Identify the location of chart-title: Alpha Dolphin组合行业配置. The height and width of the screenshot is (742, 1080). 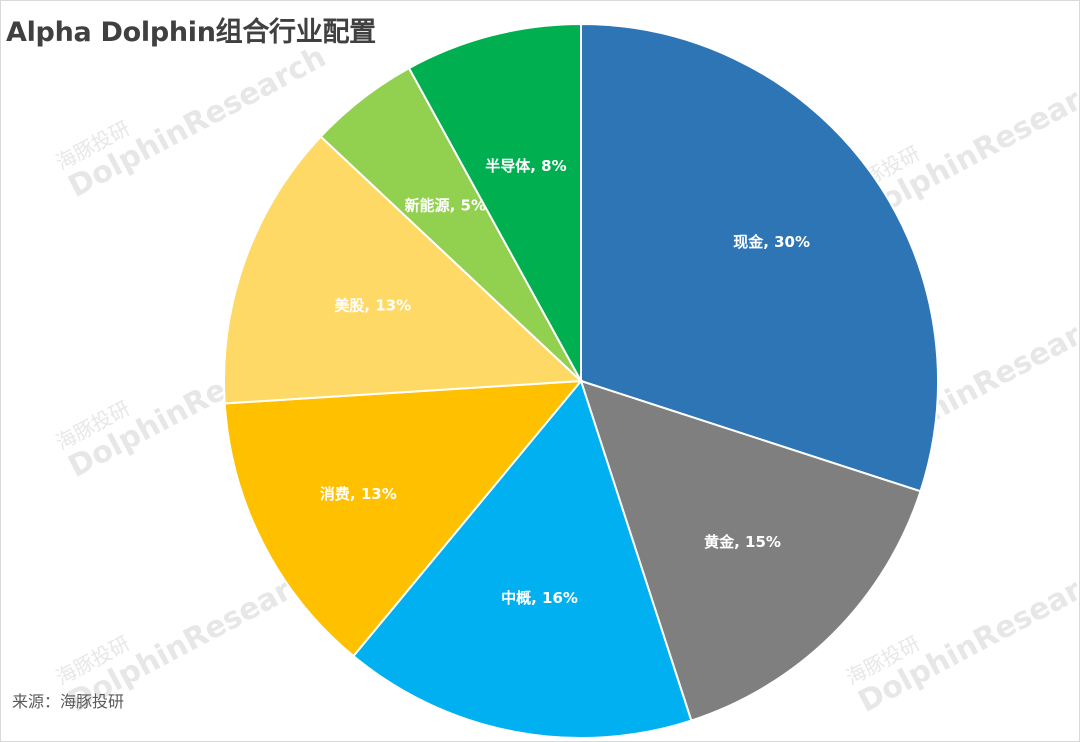
(191, 32).